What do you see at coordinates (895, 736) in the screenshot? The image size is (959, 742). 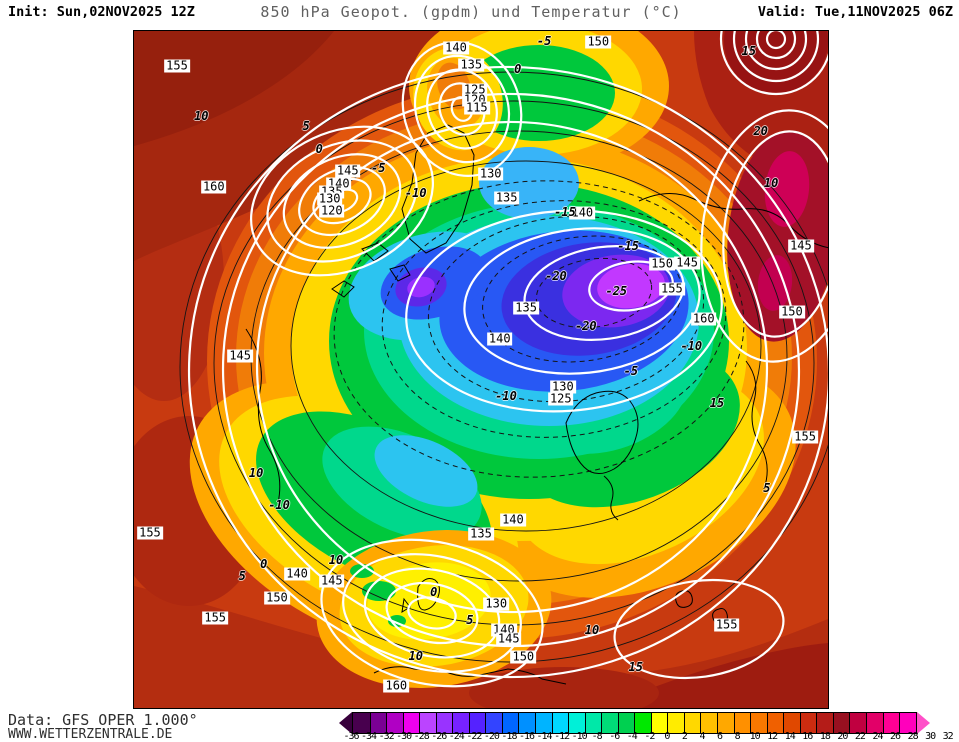 I see `colorbar-tick-label: 26` at bounding box center [895, 736].